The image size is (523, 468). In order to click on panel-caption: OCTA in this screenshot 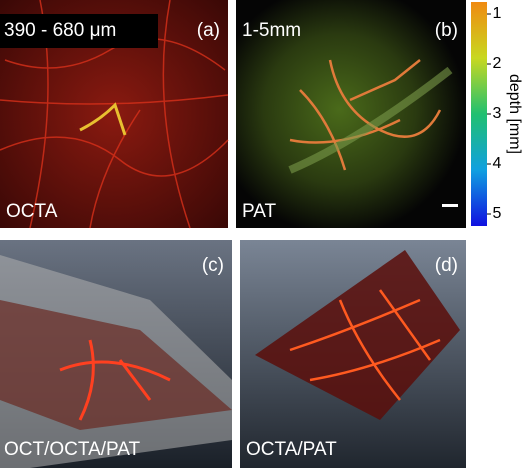, I will do `click(32, 211)`.